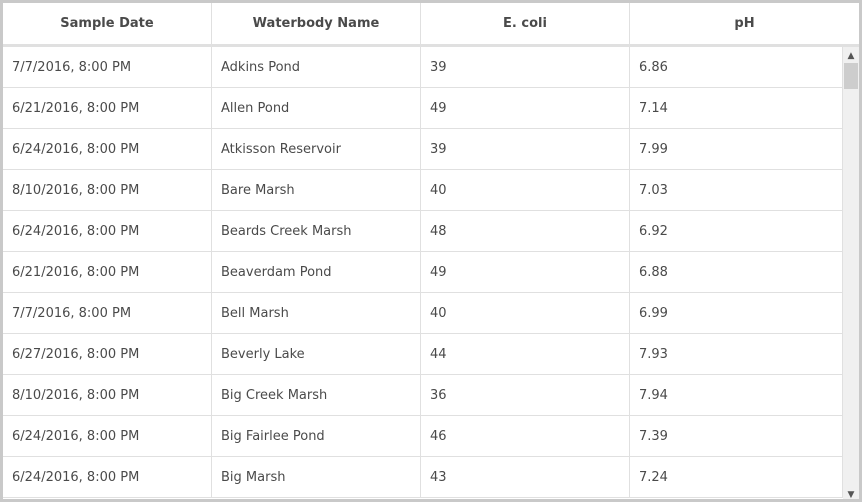 The width and height of the screenshot is (862, 502). I want to click on table-row: 6/24/2016, 8:00 PM Big Fairlee Pond 46 7.39, so click(423, 436).